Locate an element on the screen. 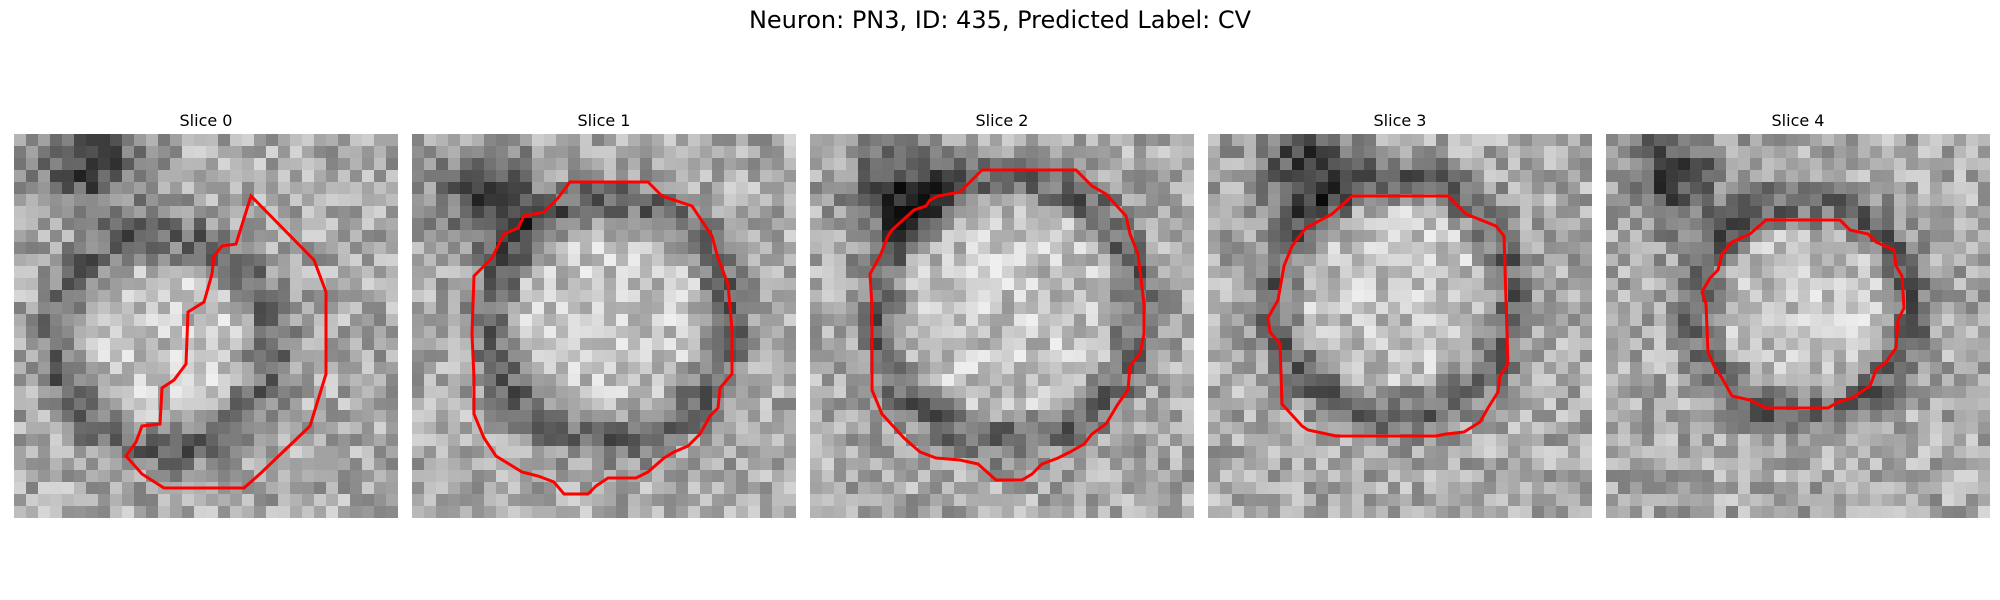 The height and width of the screenshot is (600, 2000). slice-panel-2: Slice 2 is located at coordinates (1002, 314).